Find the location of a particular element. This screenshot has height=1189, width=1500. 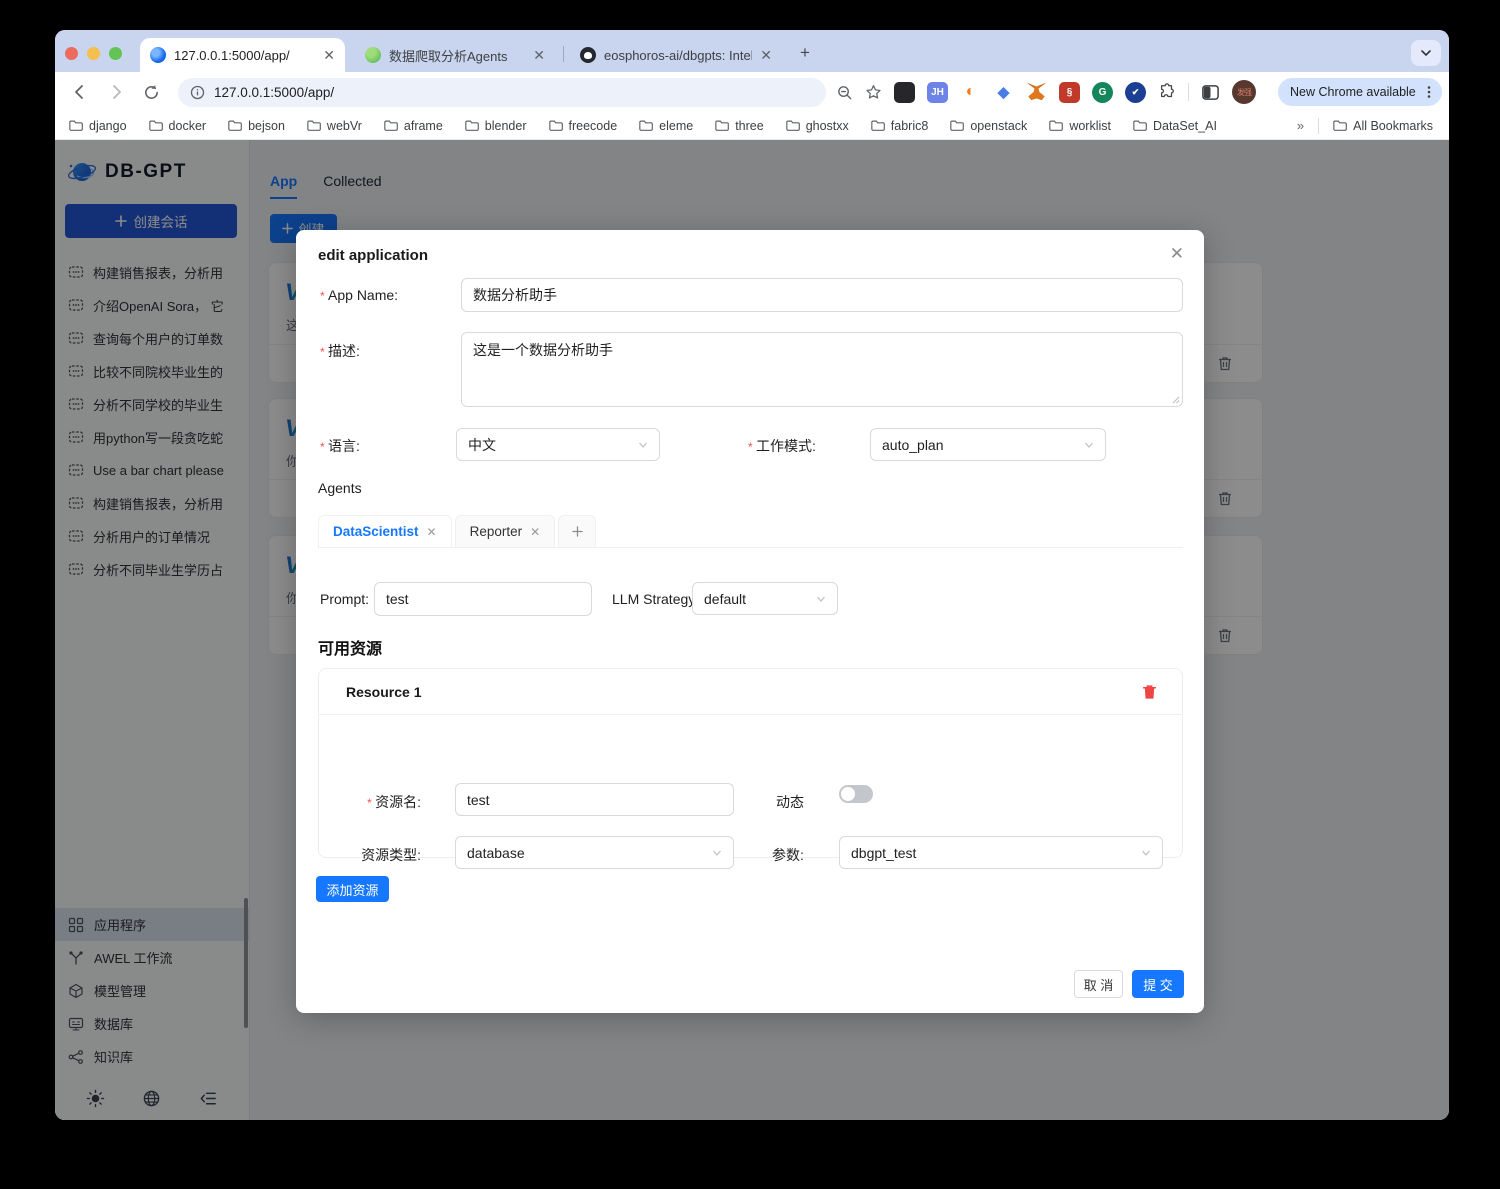

extensions-puzzle-icon is located at coordinates (1167, 92).